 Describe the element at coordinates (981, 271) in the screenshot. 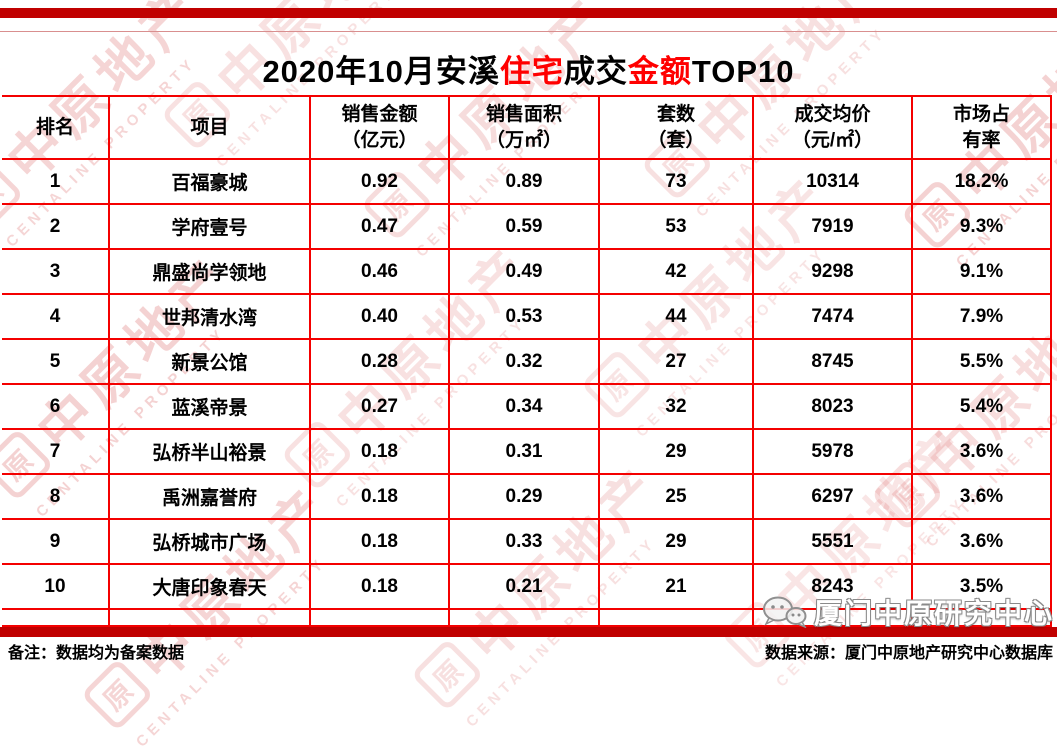

I see `cell-share: 9.1%` at that location.